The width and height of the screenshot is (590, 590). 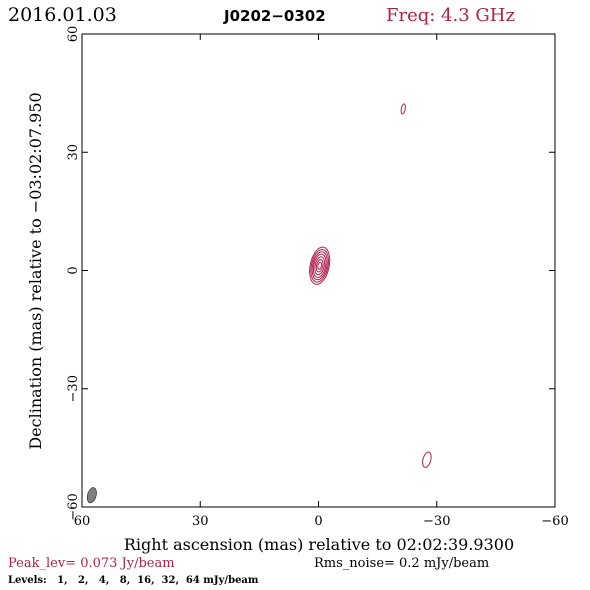 What do you see at coordinates (200, 521) in the screenshot?
I see `x-tick-label: 30` at bounding box center [200, 521].